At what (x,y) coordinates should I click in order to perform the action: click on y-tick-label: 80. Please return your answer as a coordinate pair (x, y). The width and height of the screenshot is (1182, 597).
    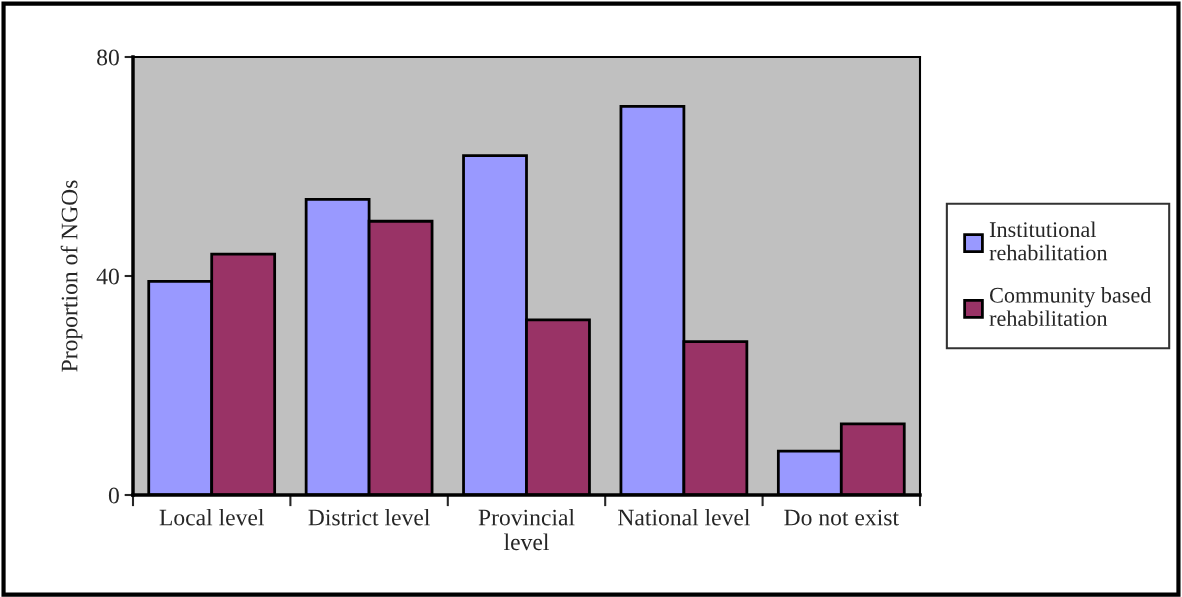
    Looking at the image, I should click on (108, 57).